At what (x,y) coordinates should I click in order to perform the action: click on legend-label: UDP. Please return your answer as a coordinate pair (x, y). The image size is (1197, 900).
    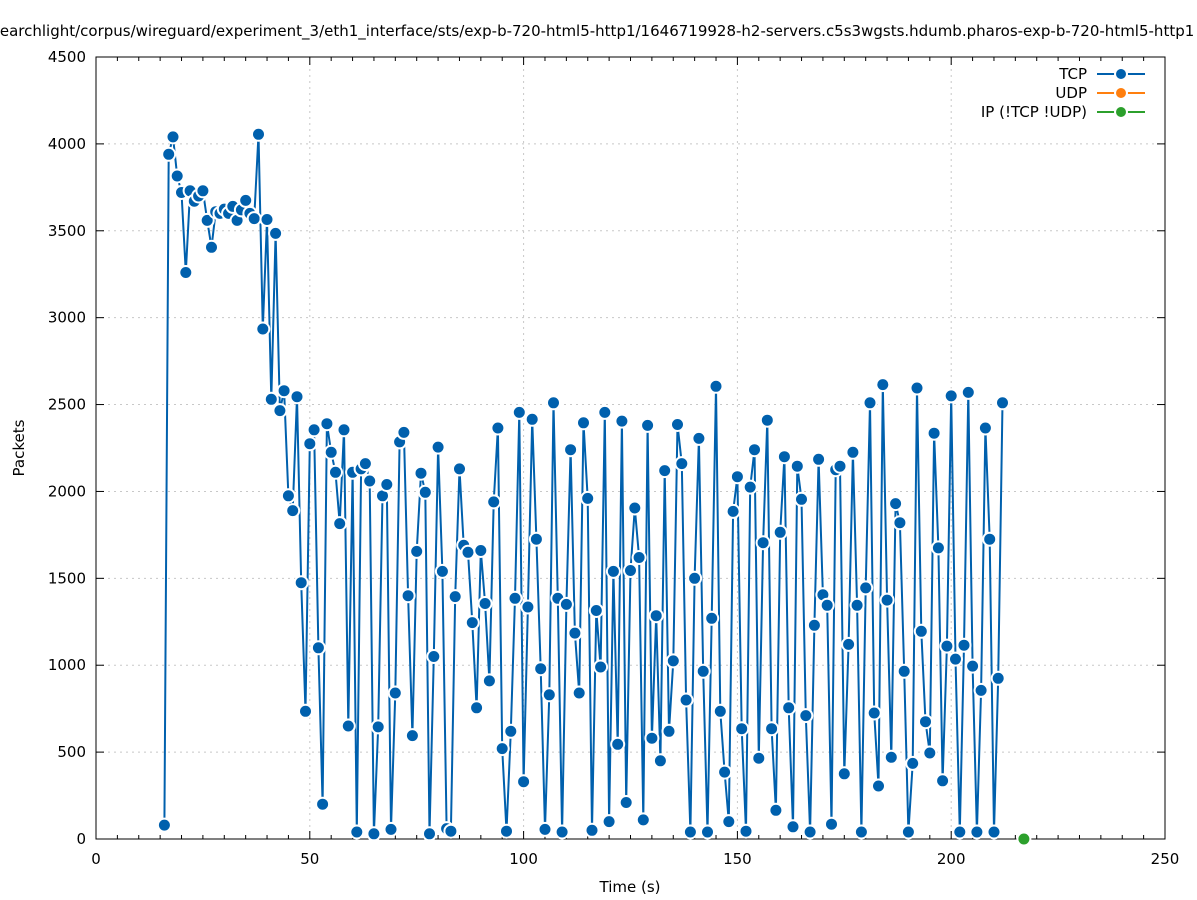
    Looking at the image, I should click on (1071, 93).